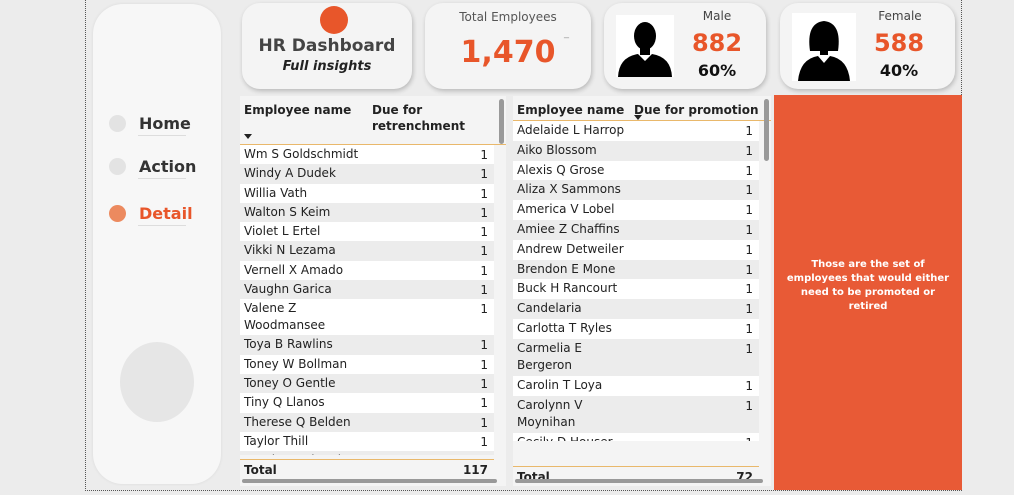 The image size is (1014, 495). Describe the element at coordinates (166, 213) in the screenshot. I see `nav-label-detail: Detail` at that location.